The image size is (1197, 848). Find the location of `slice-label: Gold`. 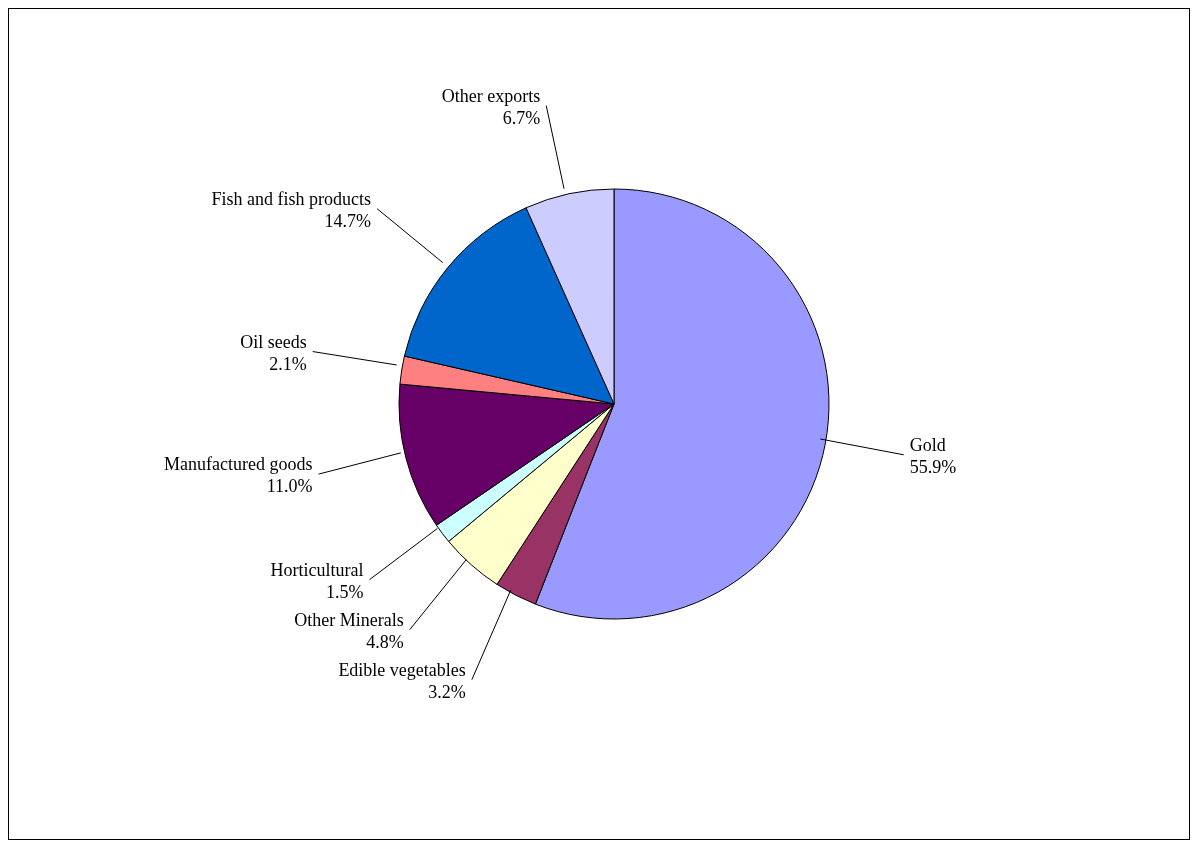

slice-label: Gold is located at coordinates (927, 444).